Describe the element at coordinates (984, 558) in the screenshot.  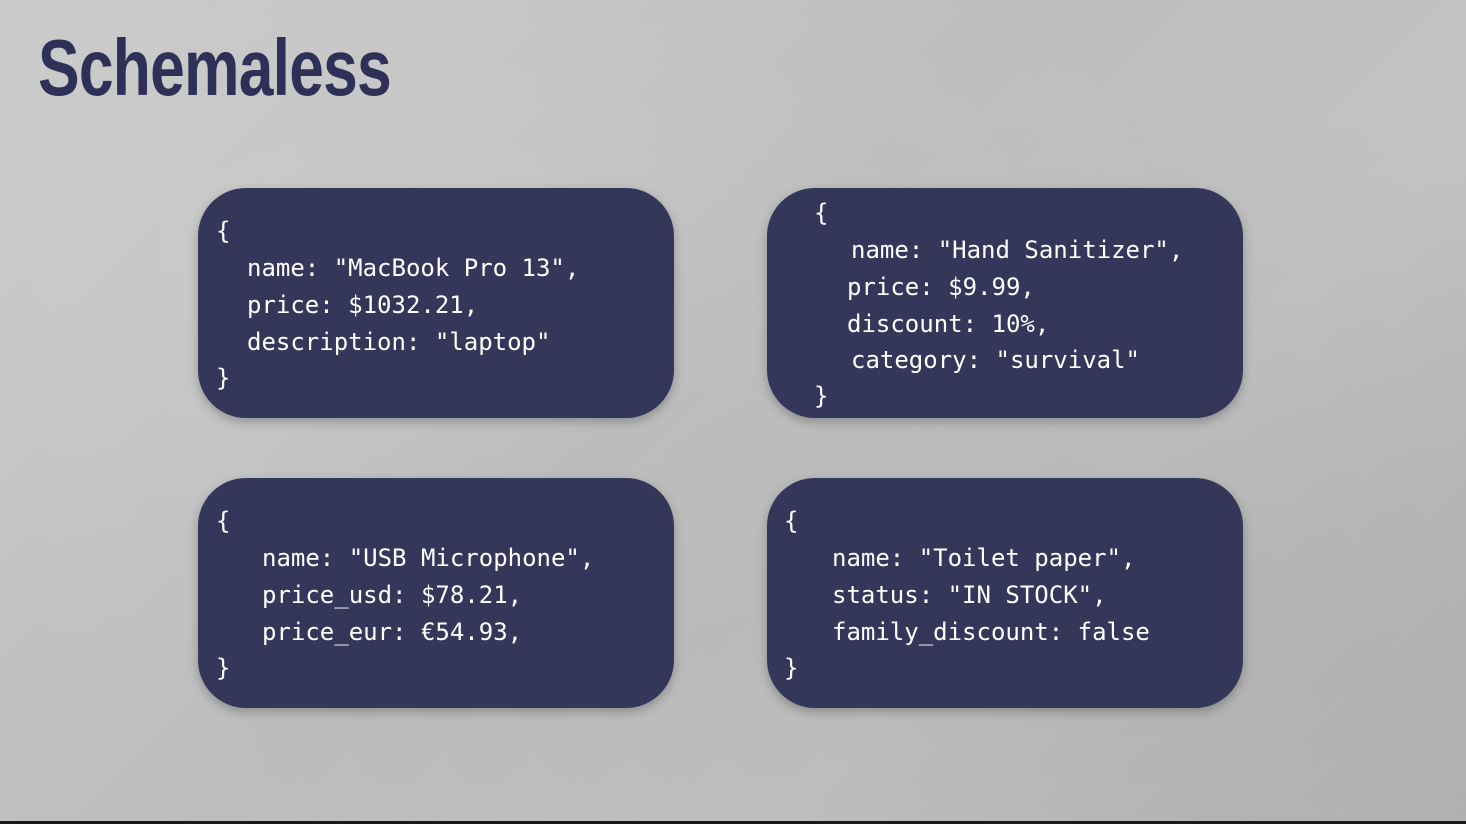
I see `field-line: name: "Toilet paper",` at that location.